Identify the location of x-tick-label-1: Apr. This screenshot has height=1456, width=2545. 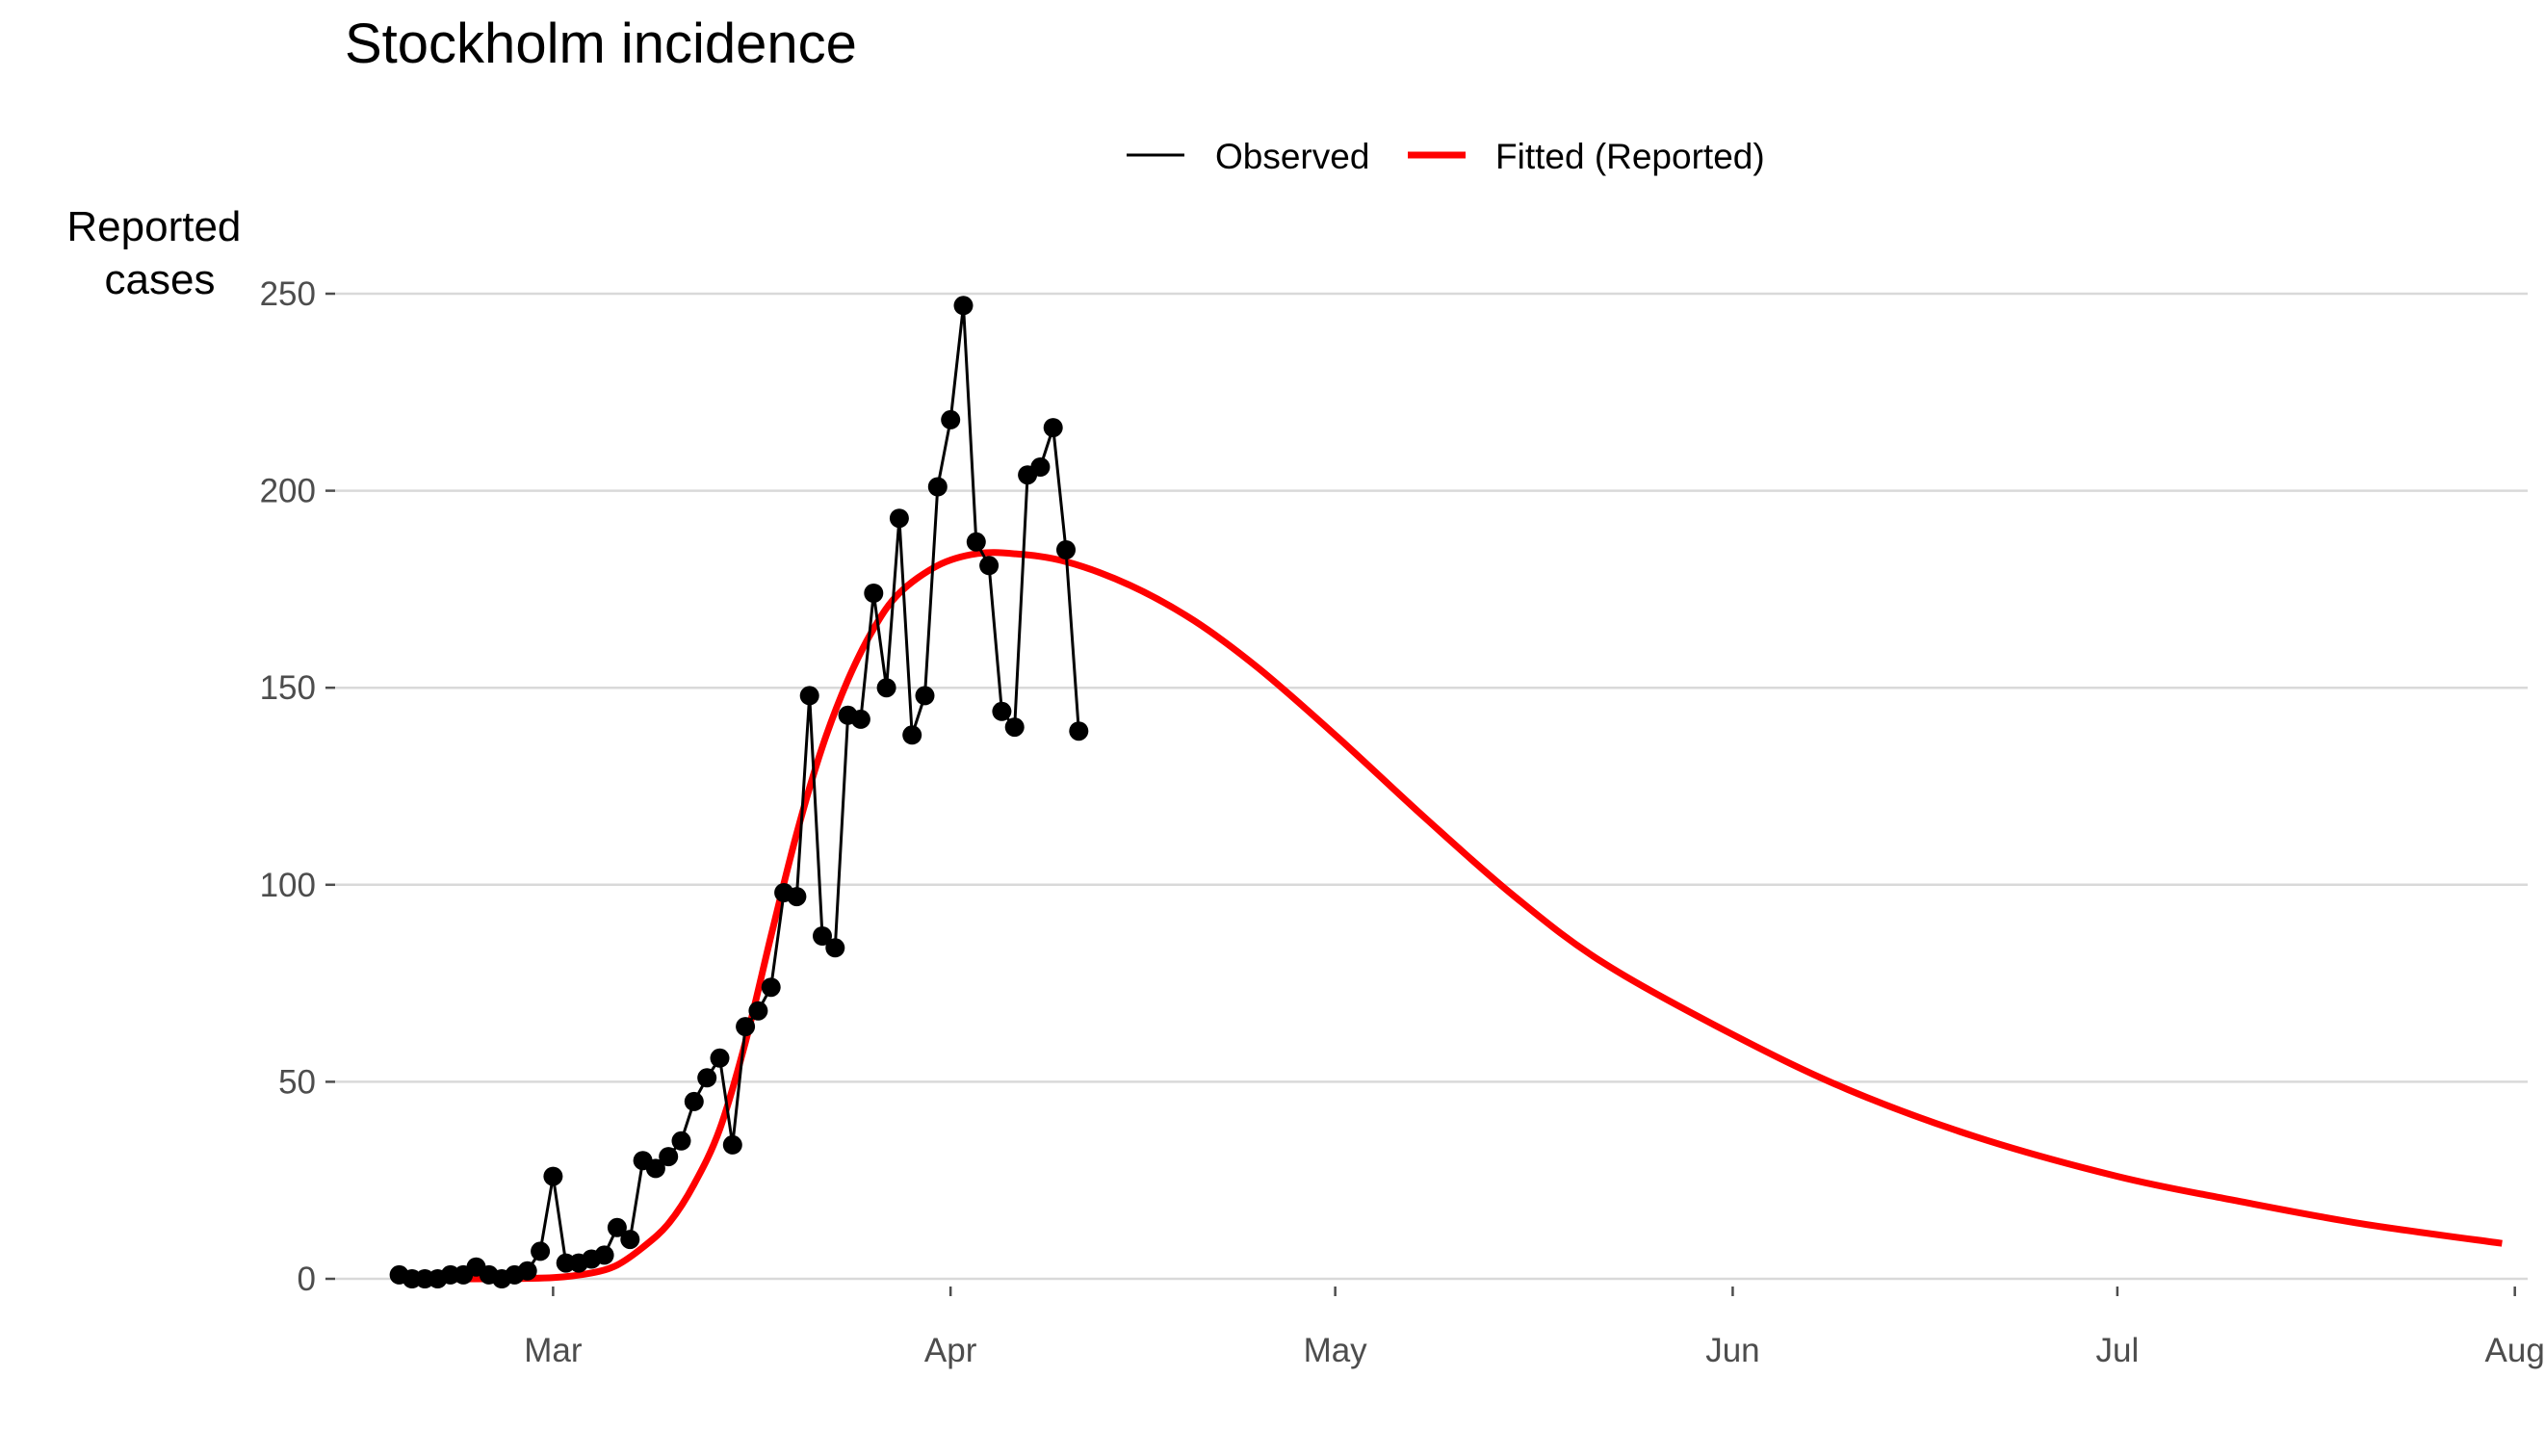
(951, 1350).